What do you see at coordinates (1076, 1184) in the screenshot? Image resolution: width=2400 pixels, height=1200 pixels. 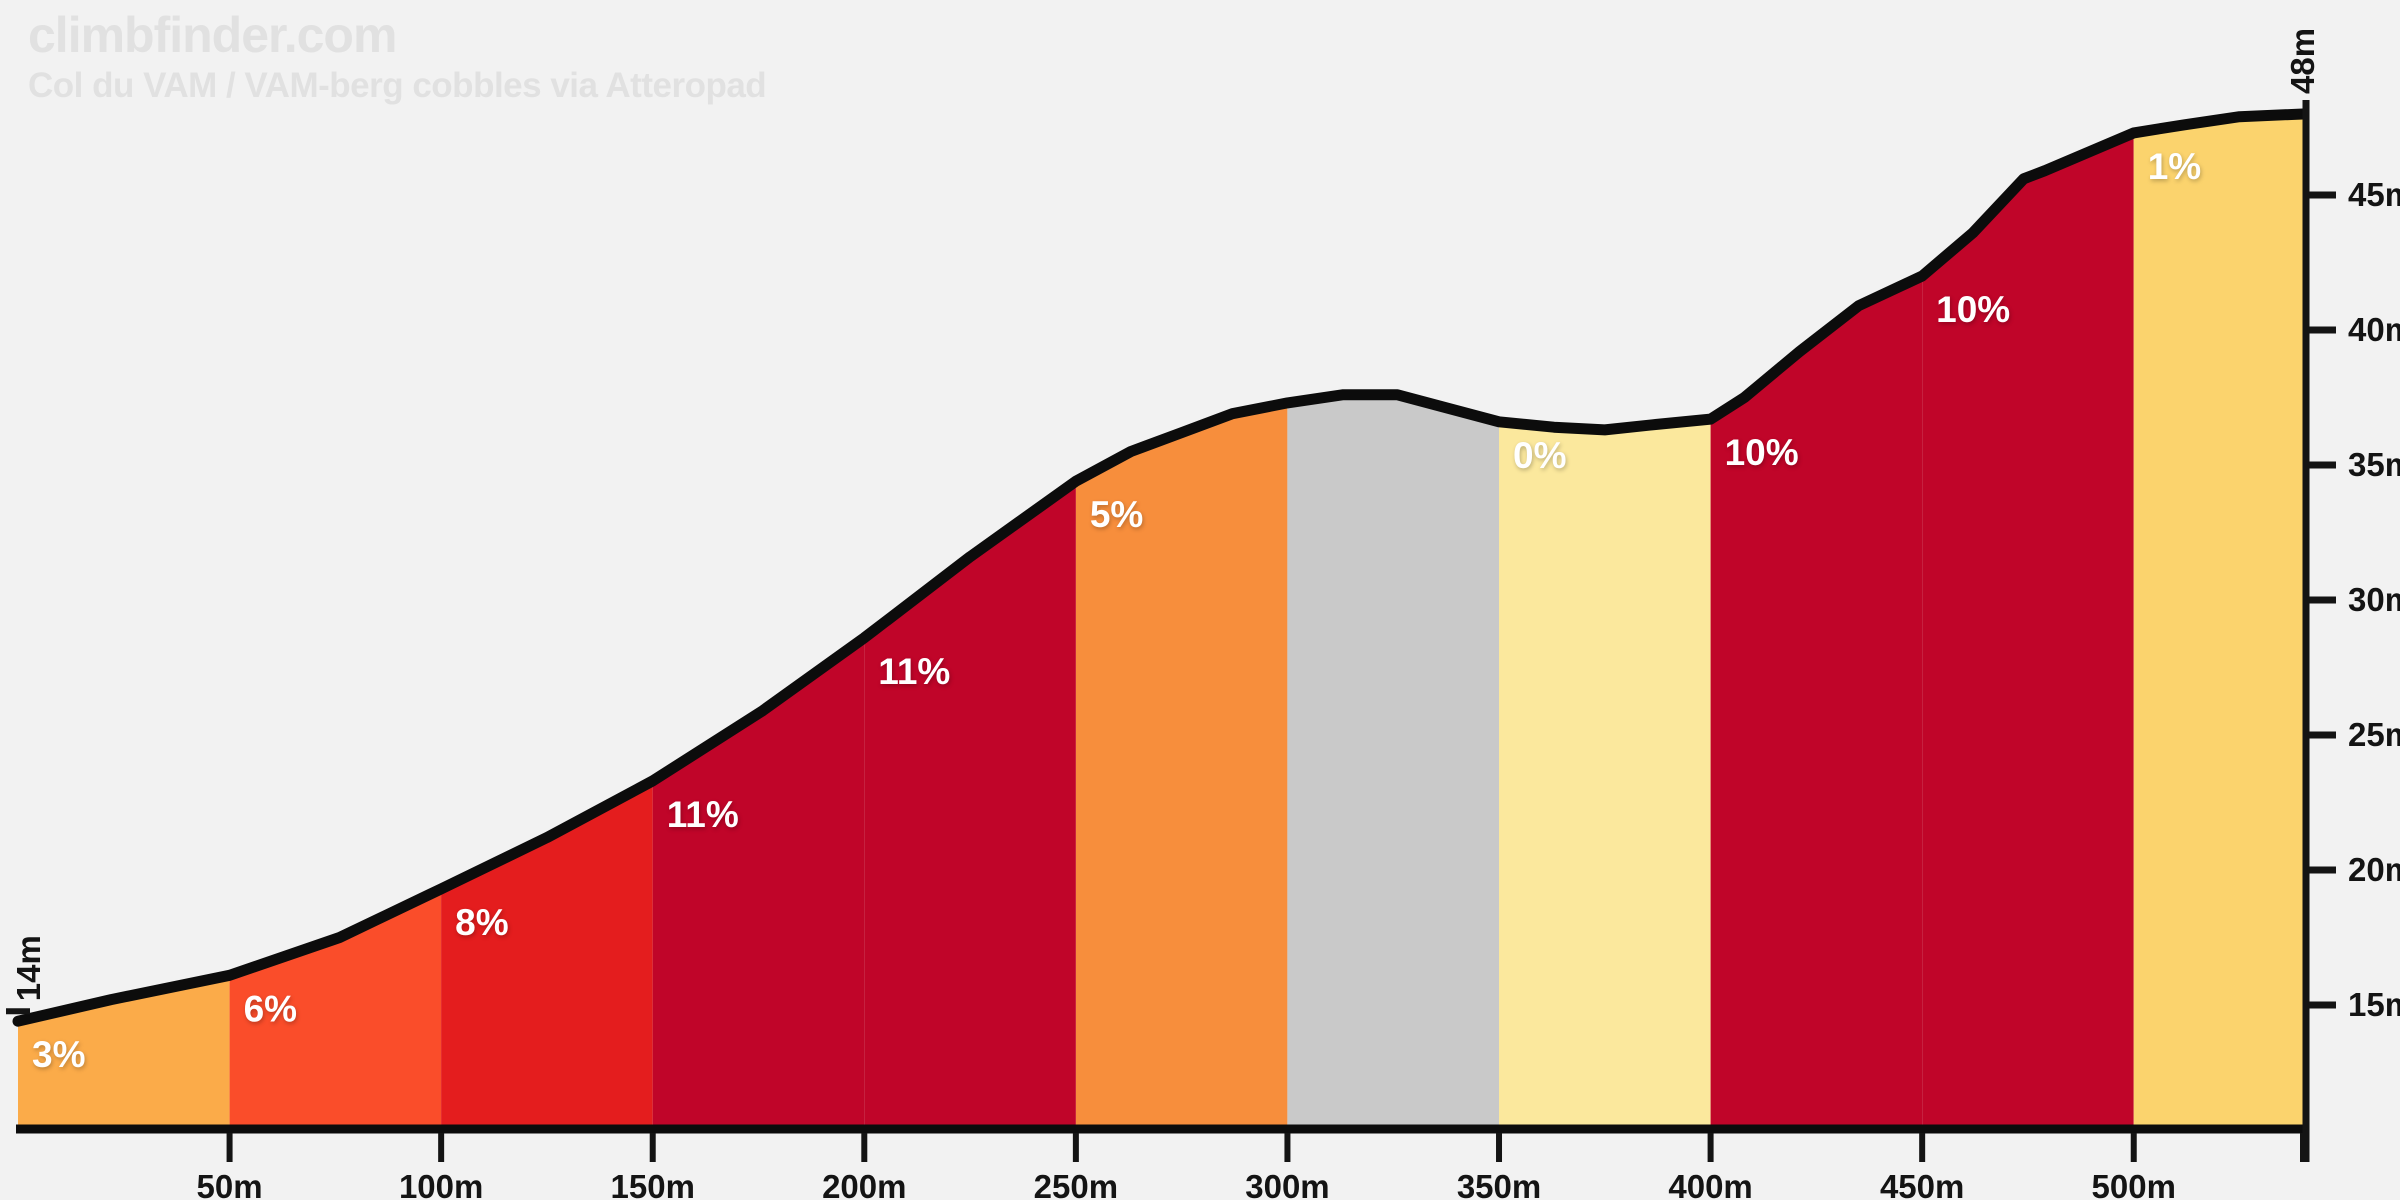 I see `x-tick-label: 250m` at bounding box center [1076, 1184].